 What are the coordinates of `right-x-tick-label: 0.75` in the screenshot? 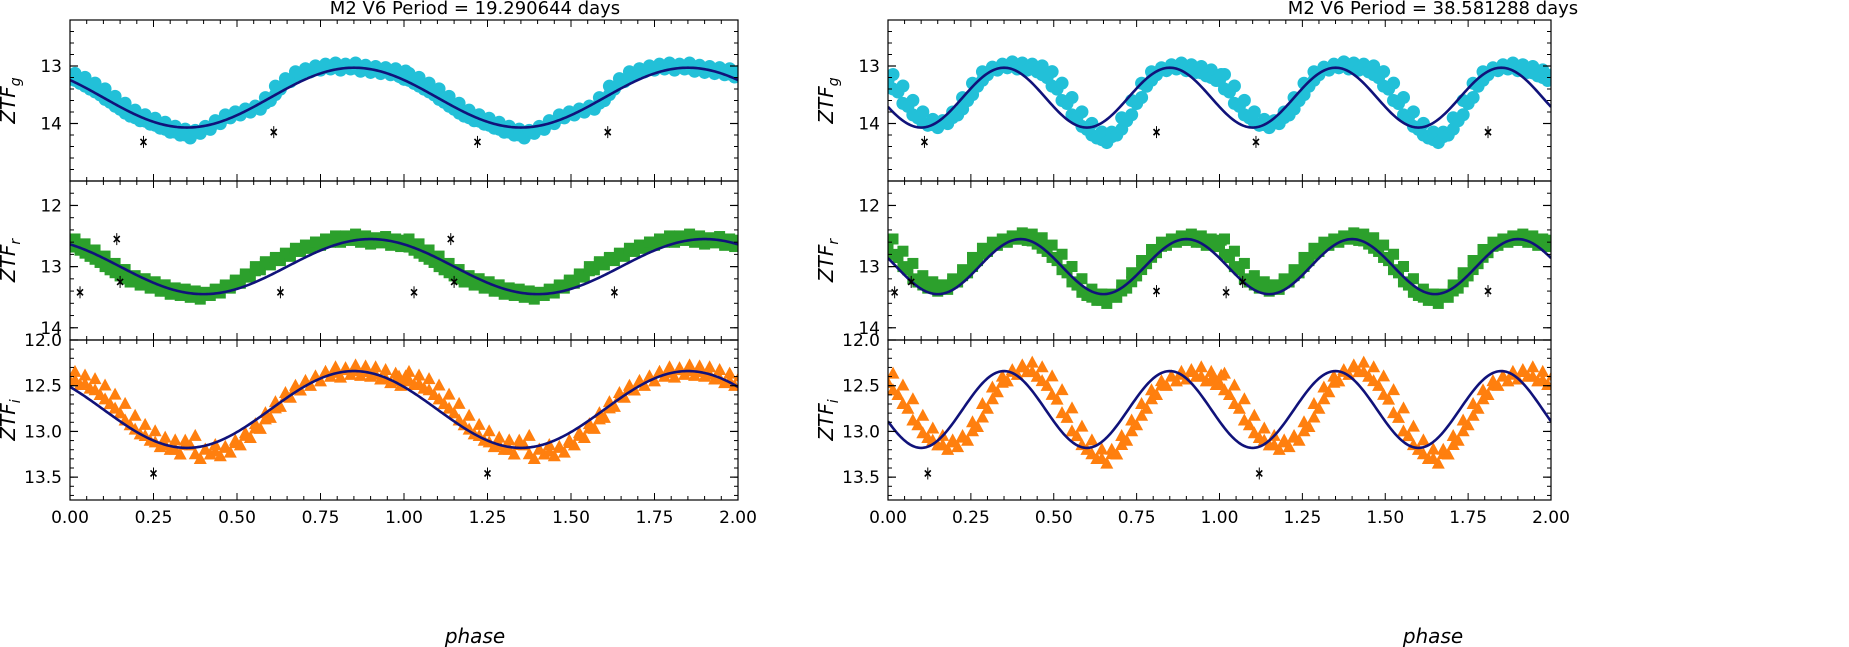 It's located at (1137, 518).